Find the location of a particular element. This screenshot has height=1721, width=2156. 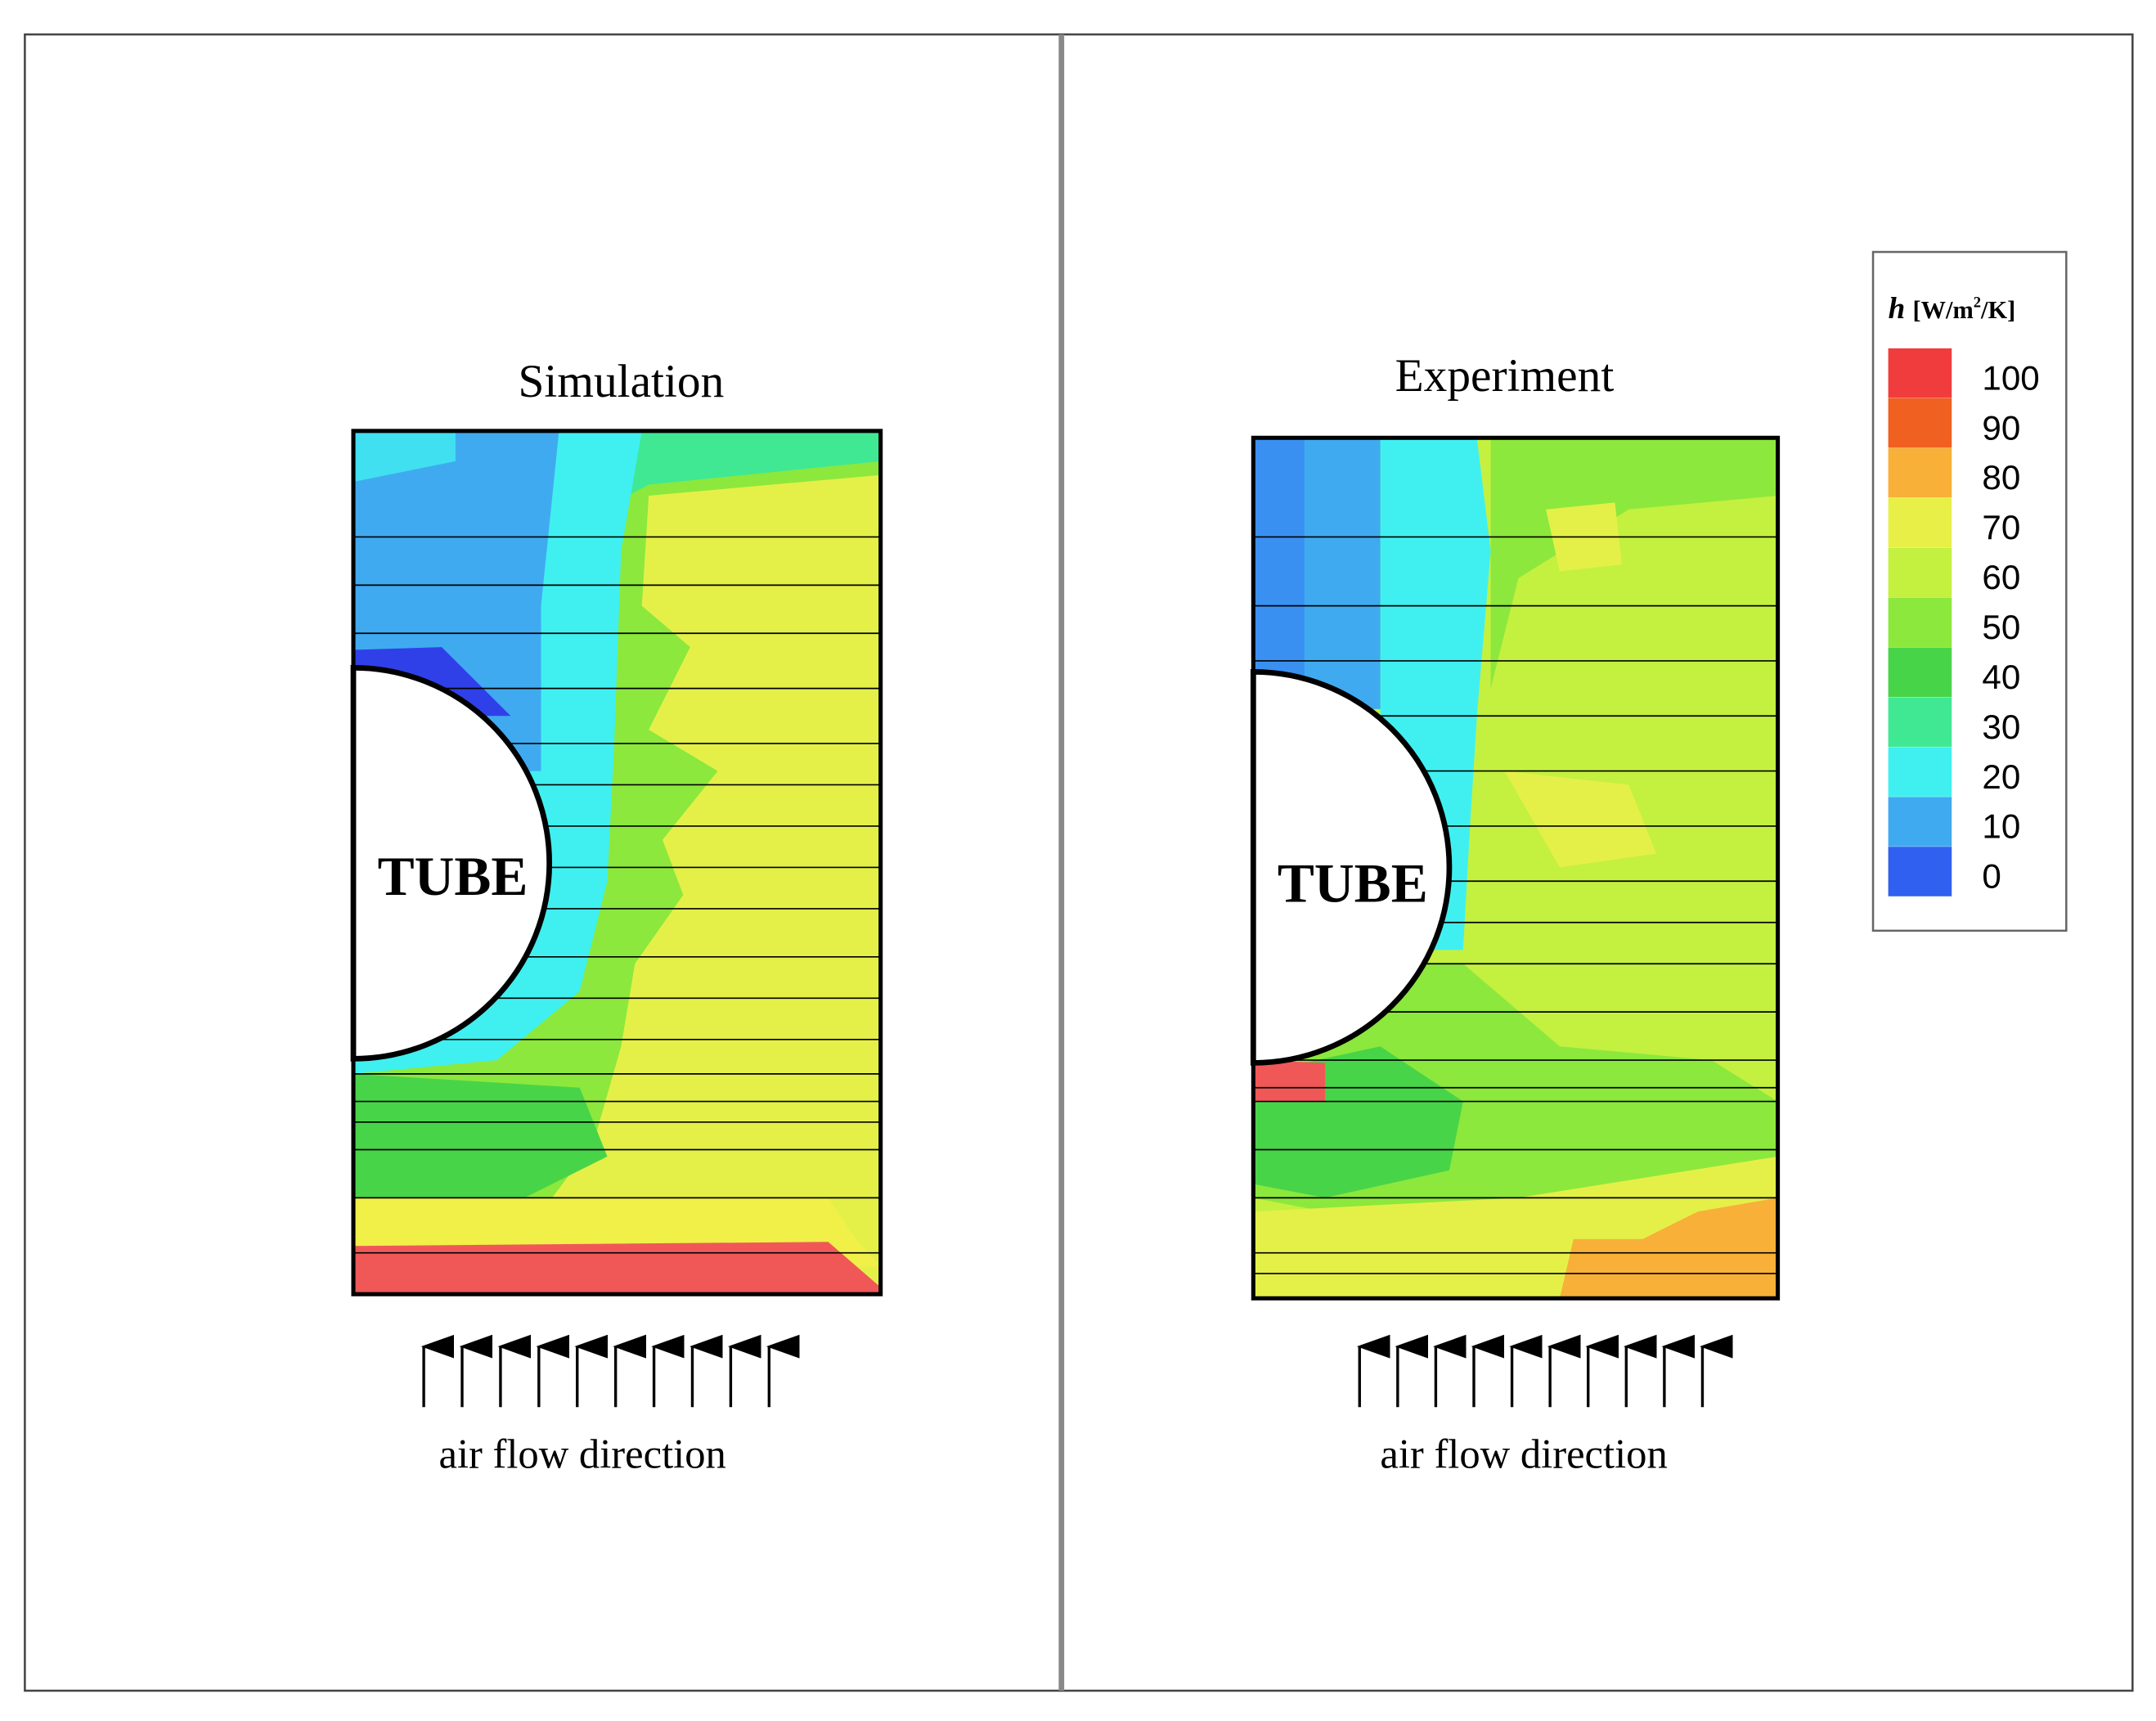

legend-label: 20 is located at coordinates (2001, 776).